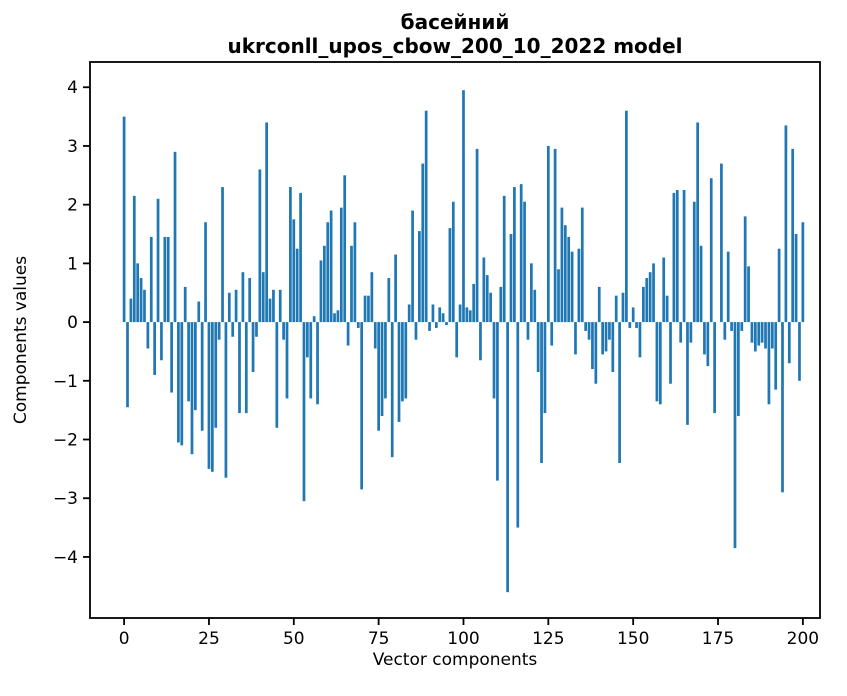 This screenshot has height=696, width=847. I want to click on x-tick-label: 175, so click(718, 639).